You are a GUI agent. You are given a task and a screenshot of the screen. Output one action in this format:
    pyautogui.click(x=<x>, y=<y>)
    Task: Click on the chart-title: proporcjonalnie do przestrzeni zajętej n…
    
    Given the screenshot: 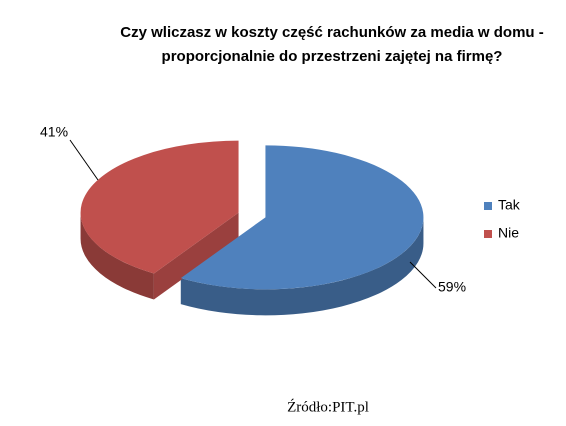 What is the action you would take?
    pyautogui.click(x=332, y=56)
    